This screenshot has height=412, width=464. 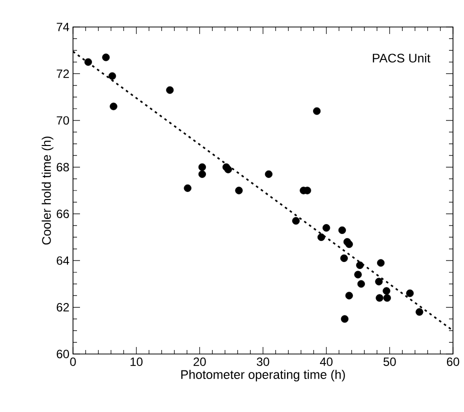 What do you see at coordinates (390, 362) in the screenshot?
I see `x-tick-label: 50` at bounding box center [390, 362].